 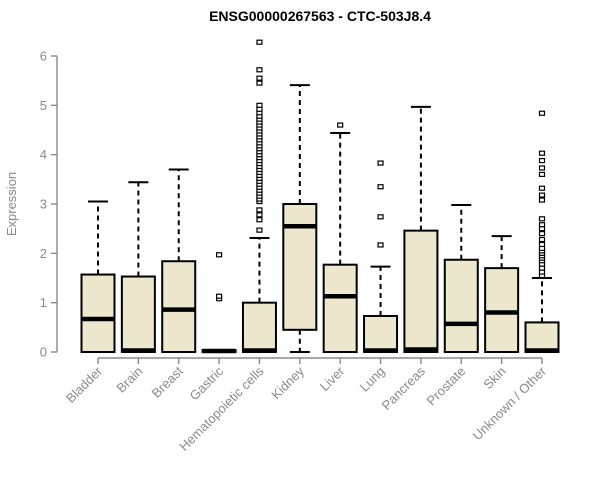 What do you see at coordinates (206, 383) in the screenshot?
I see `x-category-label-gastric: Gastric` at bounding box center [206, 383].